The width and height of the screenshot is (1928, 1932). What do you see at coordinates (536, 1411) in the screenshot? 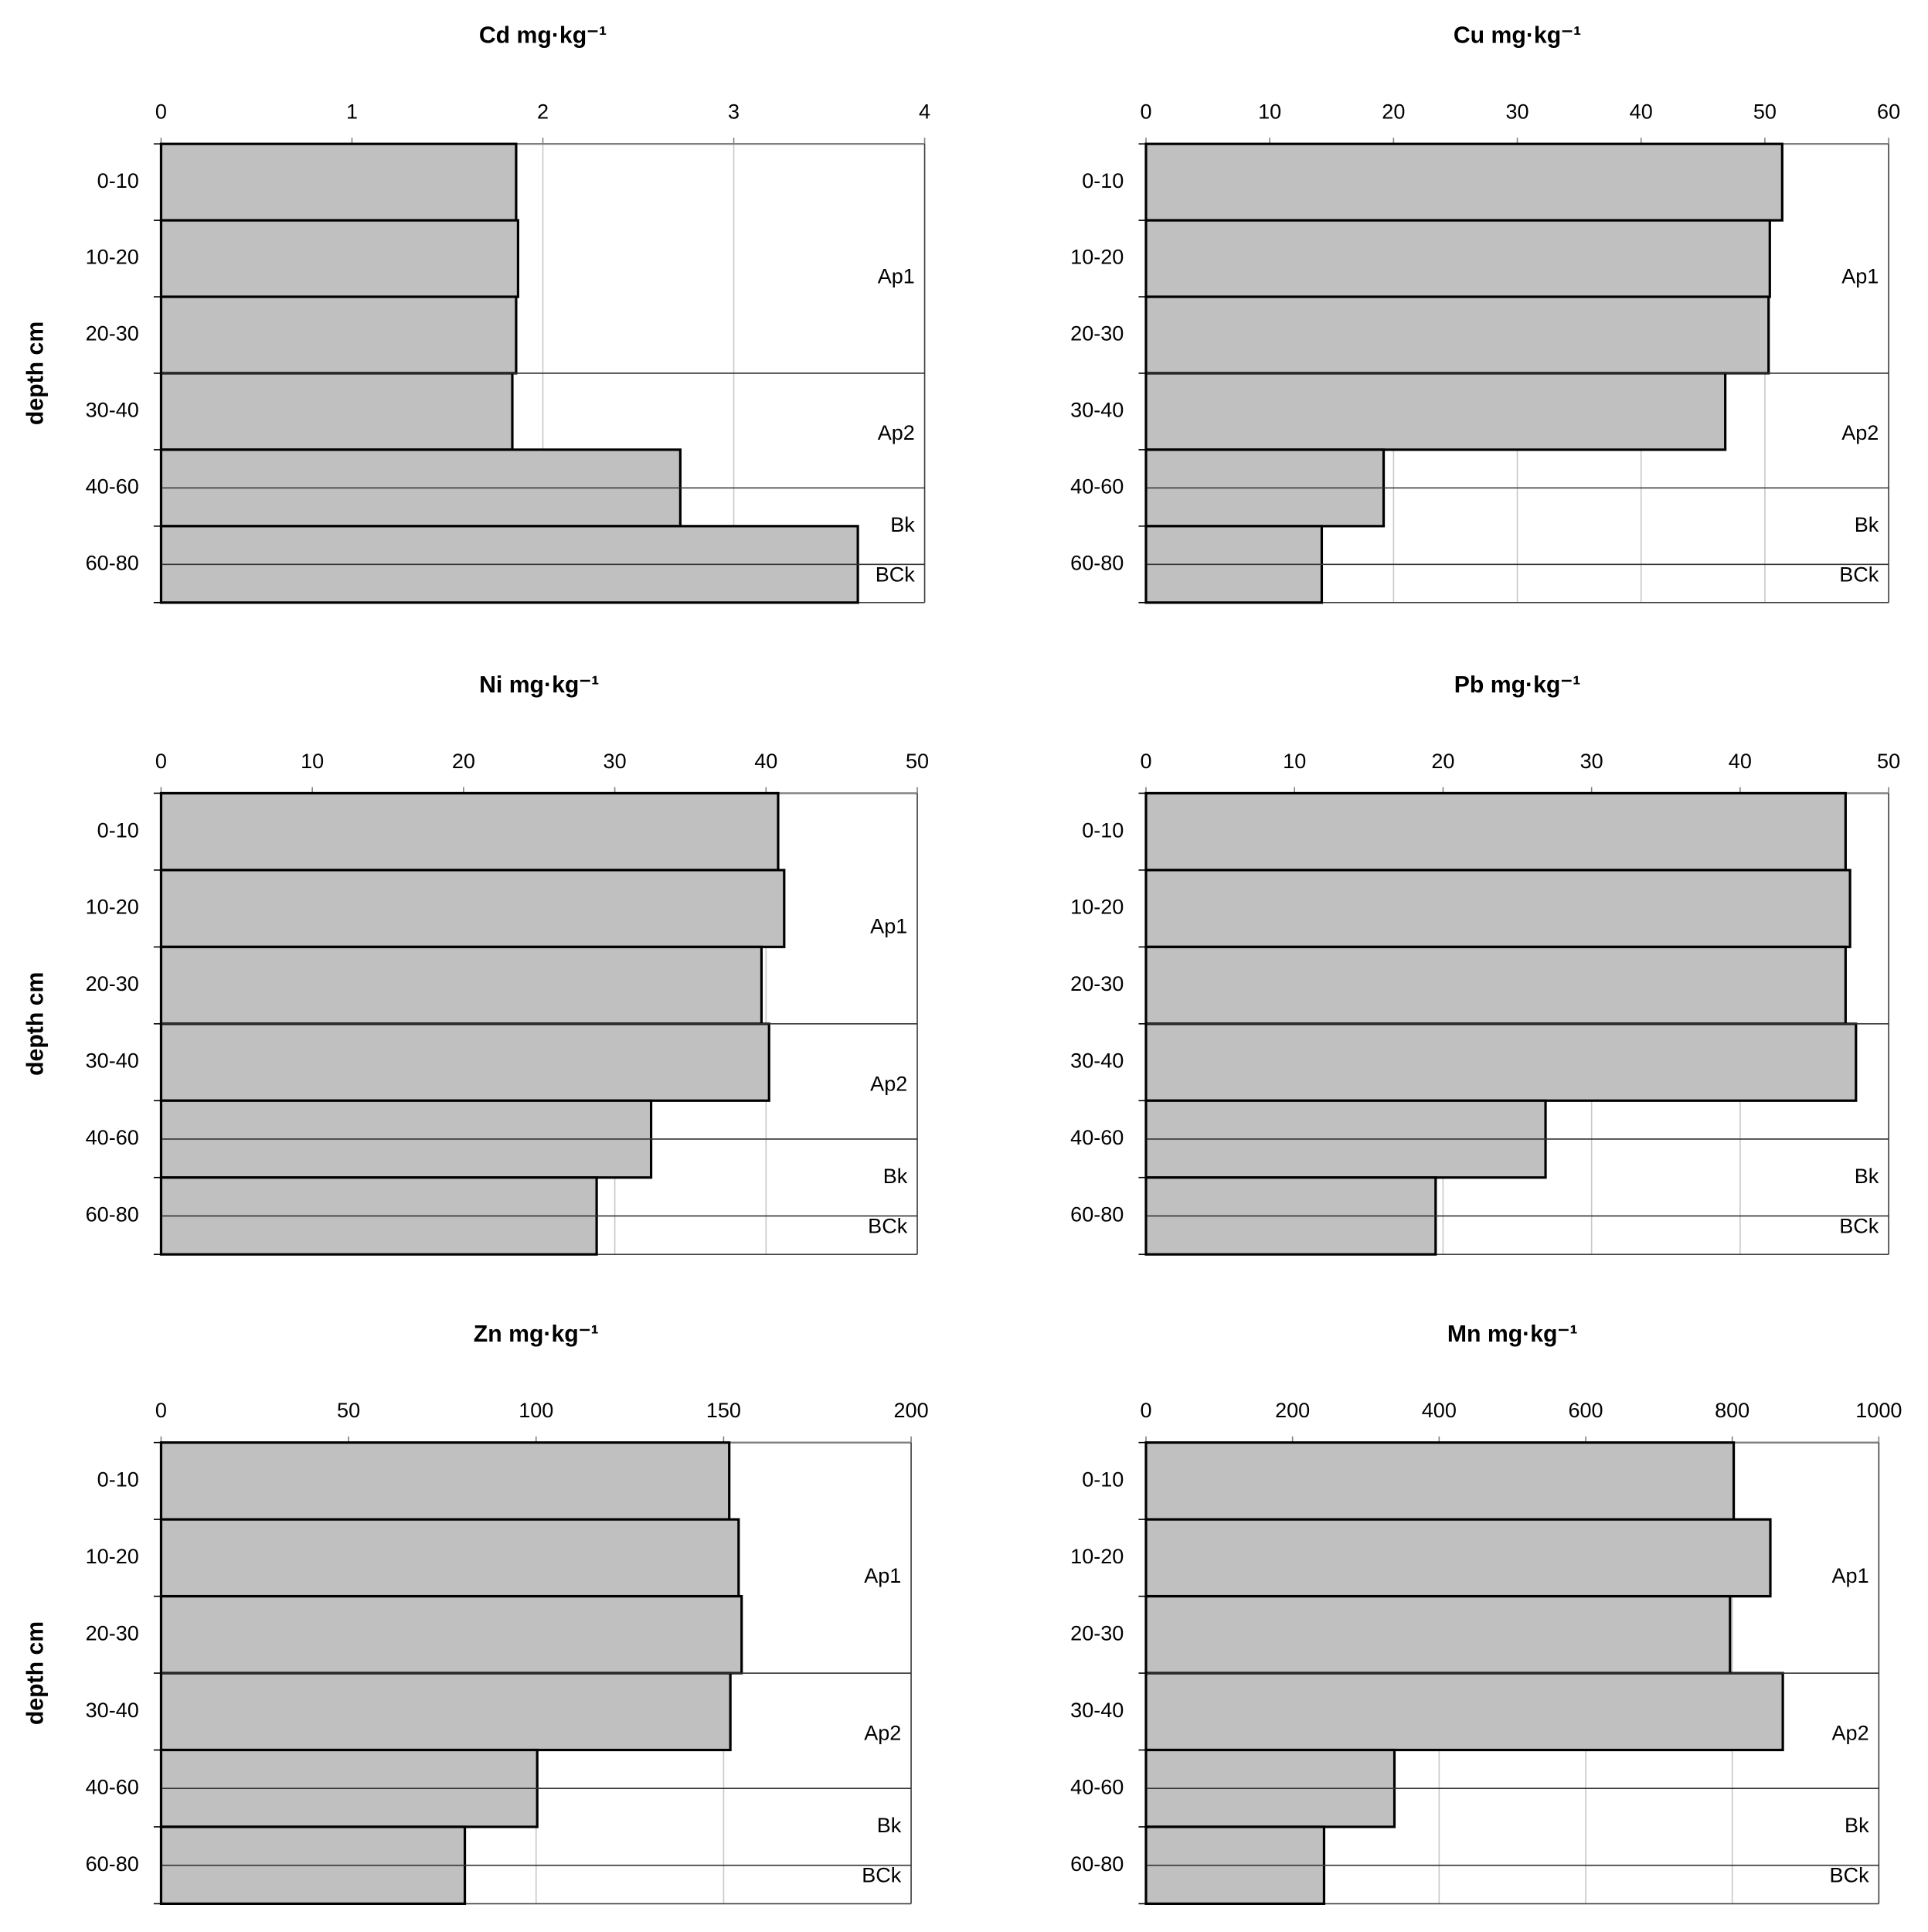
I see `x-tick-label: 100` at bounding box center [536, 1411].